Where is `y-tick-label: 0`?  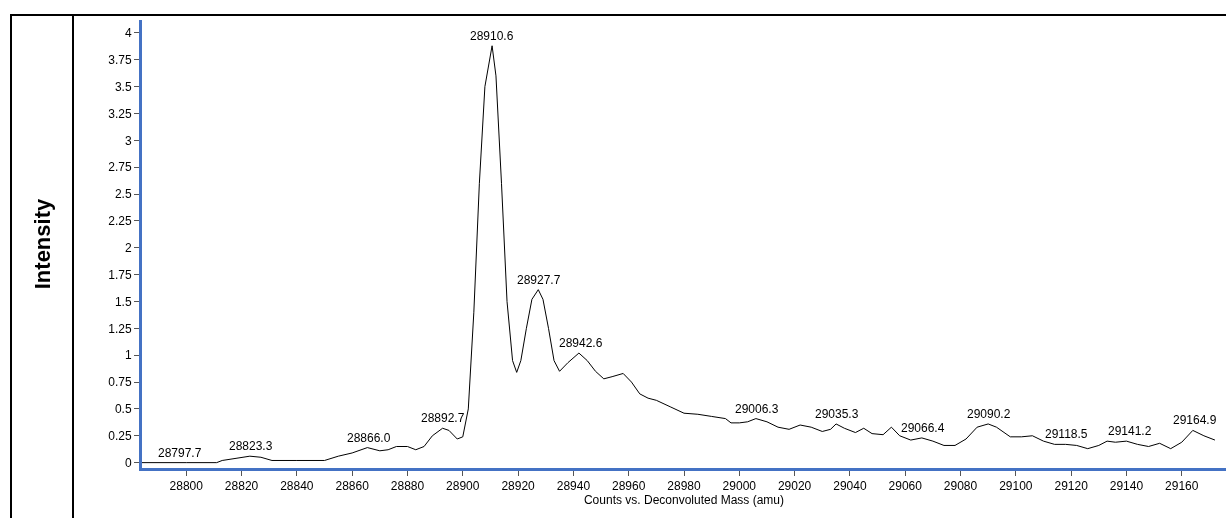
y-tick-label: 0 is located at coordinates (128, 462).